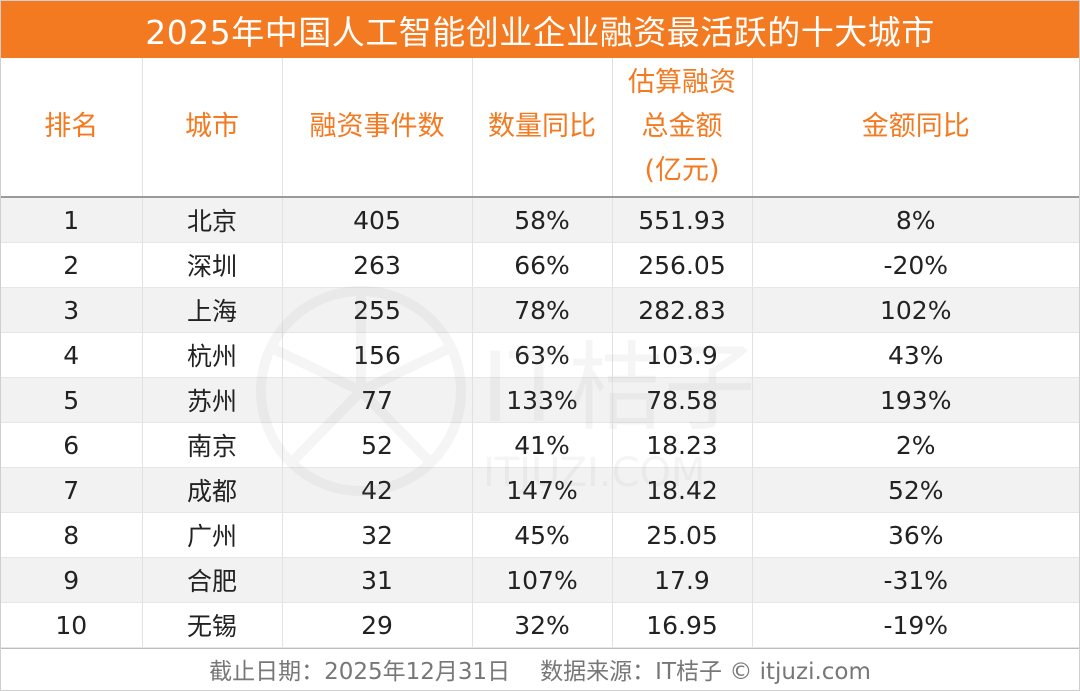 The height and width of the screenshot is (691, 1080). Describe the element at coordinates (915, 490) in the screenshot. I see `cell-amount-yoy: 52%` at that location.